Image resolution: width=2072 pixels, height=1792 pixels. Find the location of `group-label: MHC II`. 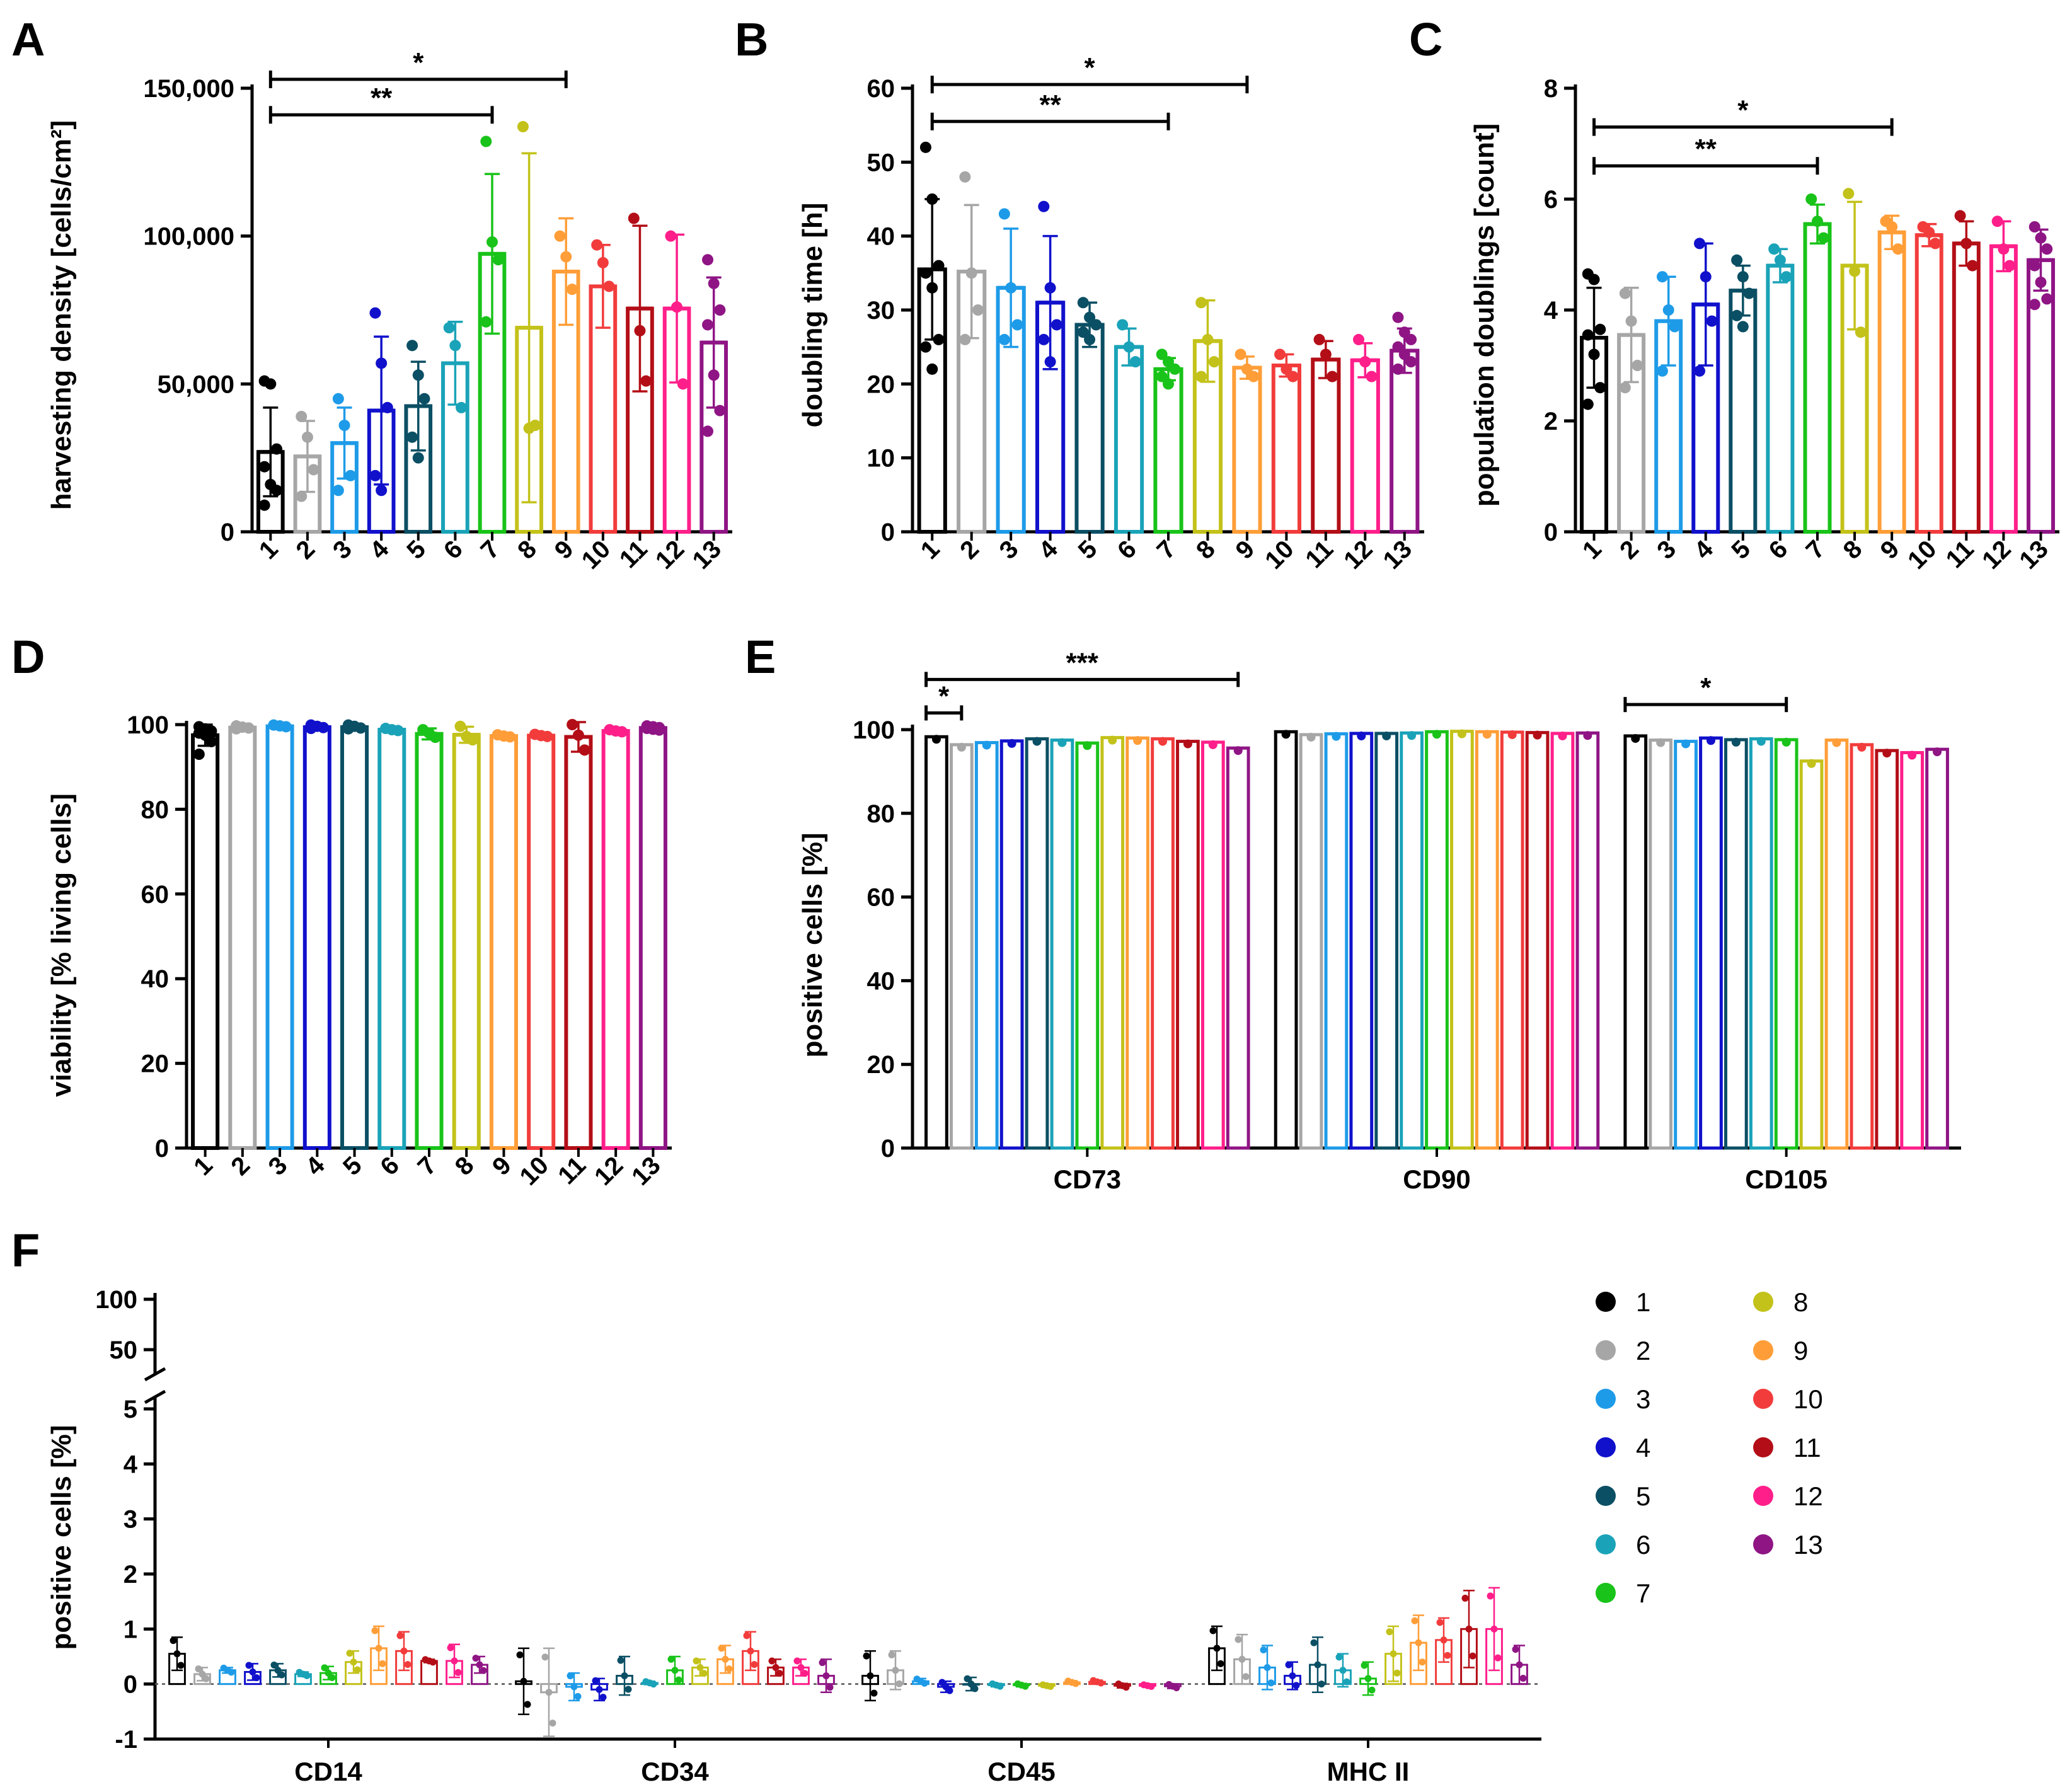

group-label: MHC II is located at coordinates (1368, 1771).